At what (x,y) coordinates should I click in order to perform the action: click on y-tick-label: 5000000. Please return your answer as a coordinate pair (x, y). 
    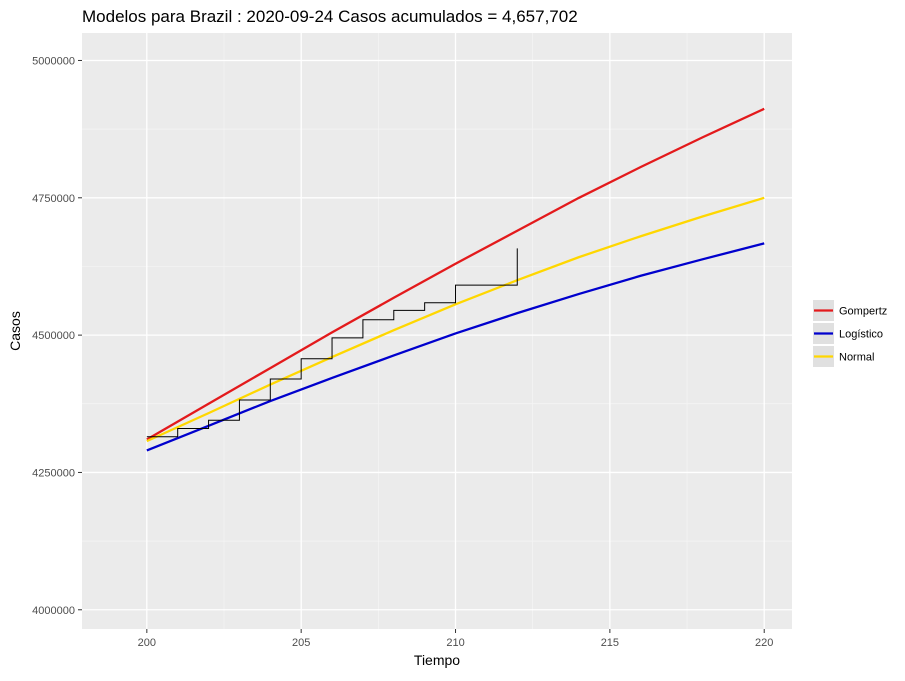
    Looking at the image, I should click on (53, 61).